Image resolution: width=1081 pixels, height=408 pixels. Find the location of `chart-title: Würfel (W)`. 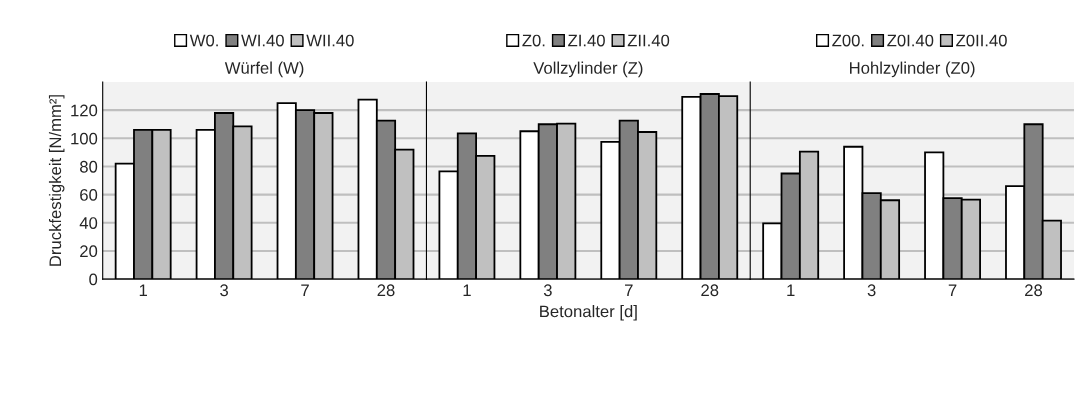

chart-title: Würfel (W) is located at coordinates (264, 69).